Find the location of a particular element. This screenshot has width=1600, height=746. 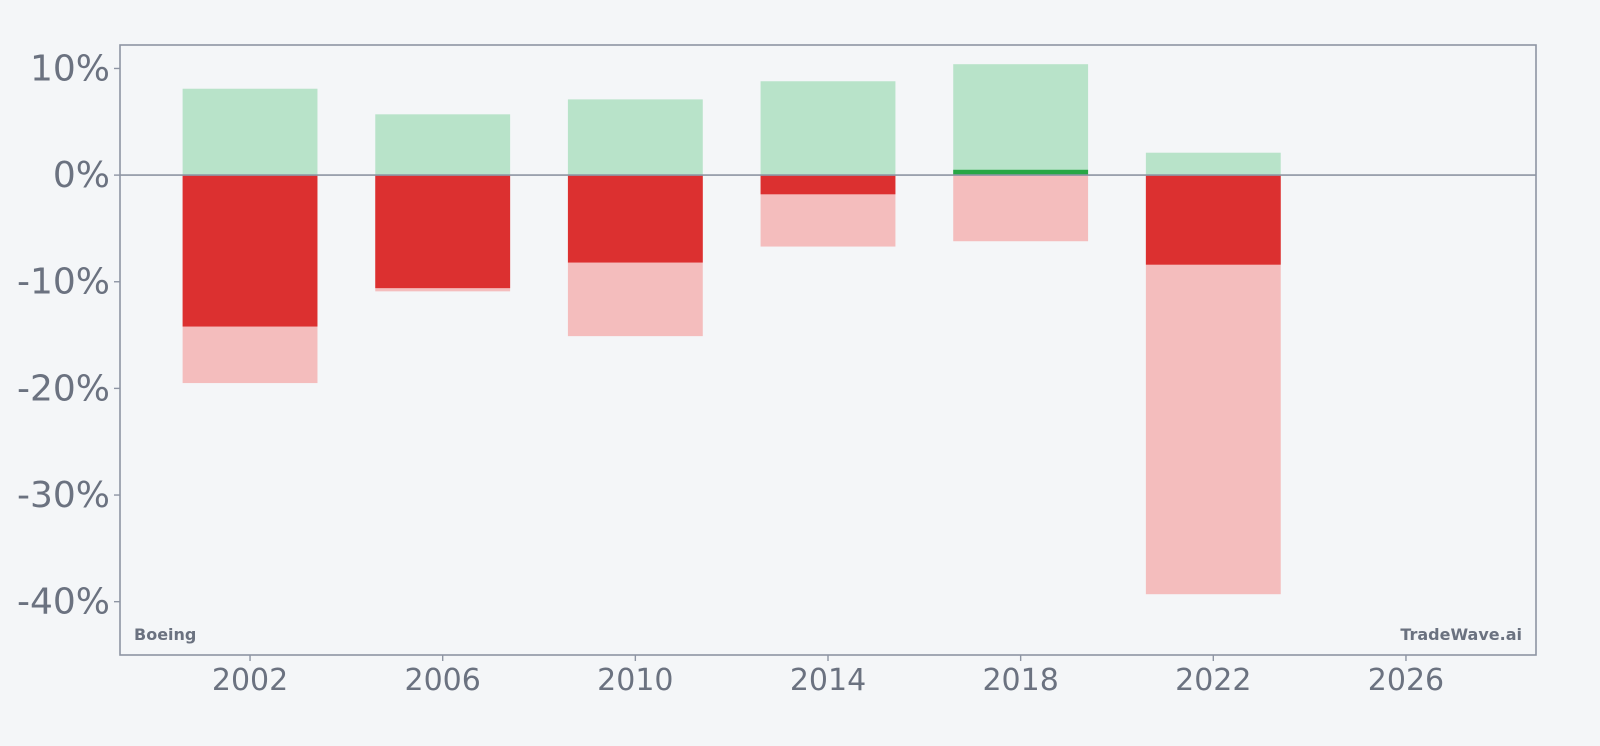

y-tick-label: -30% is located at coordinates (63, 495).